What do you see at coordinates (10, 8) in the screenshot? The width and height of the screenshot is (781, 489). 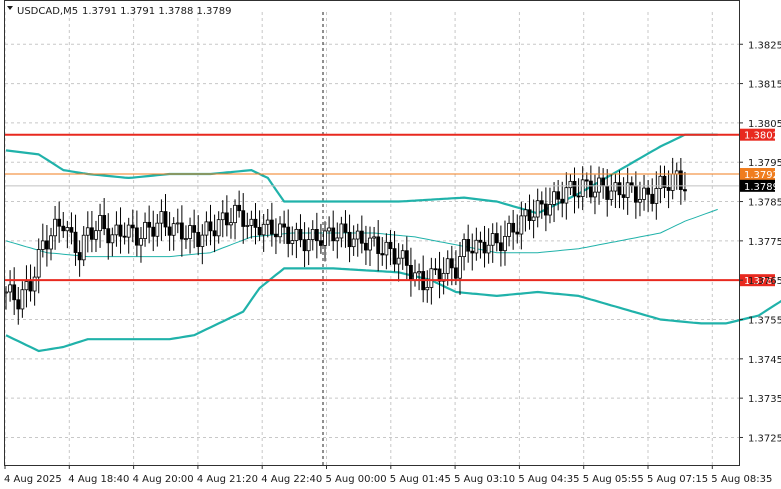 I see `collapse-triangle-icon` at bounding box center [10, 8].